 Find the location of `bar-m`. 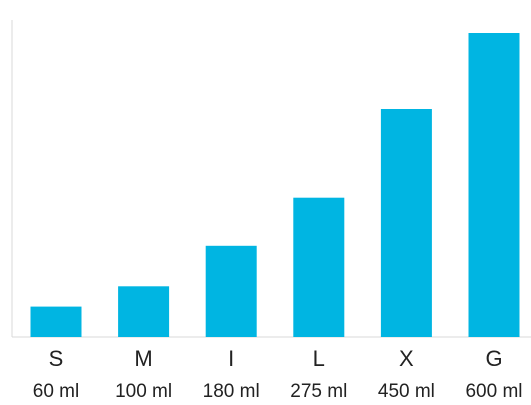

bar-m is located at coordinates (144, 311).